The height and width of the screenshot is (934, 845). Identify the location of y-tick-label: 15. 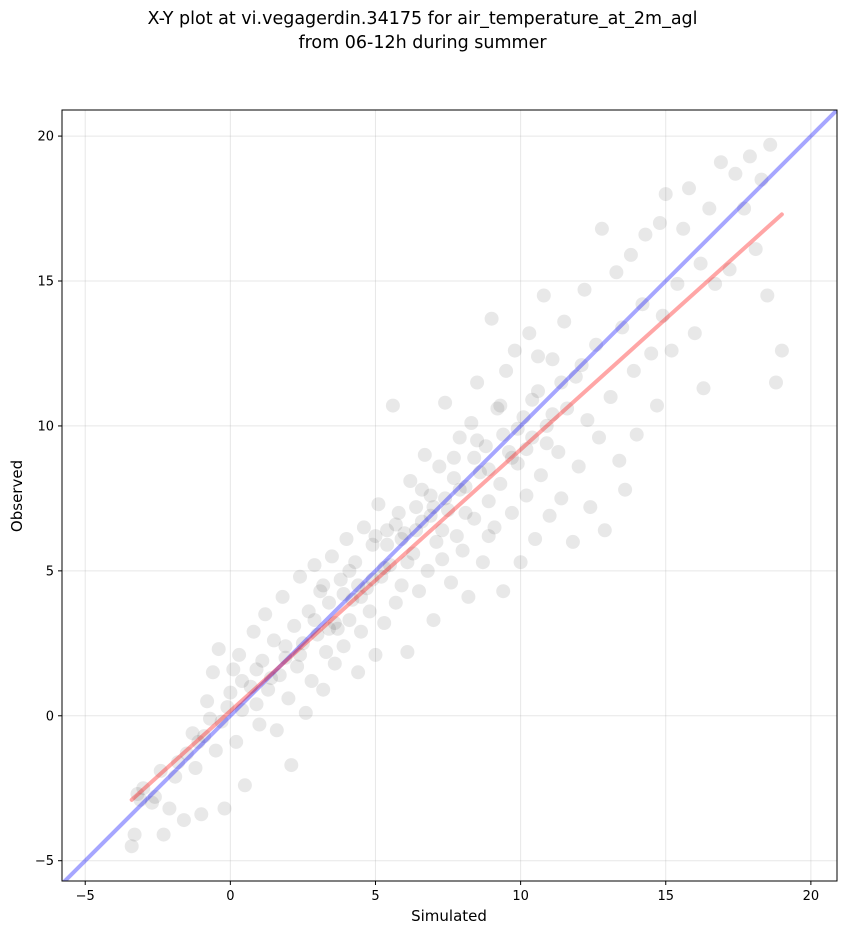
(45, 282).